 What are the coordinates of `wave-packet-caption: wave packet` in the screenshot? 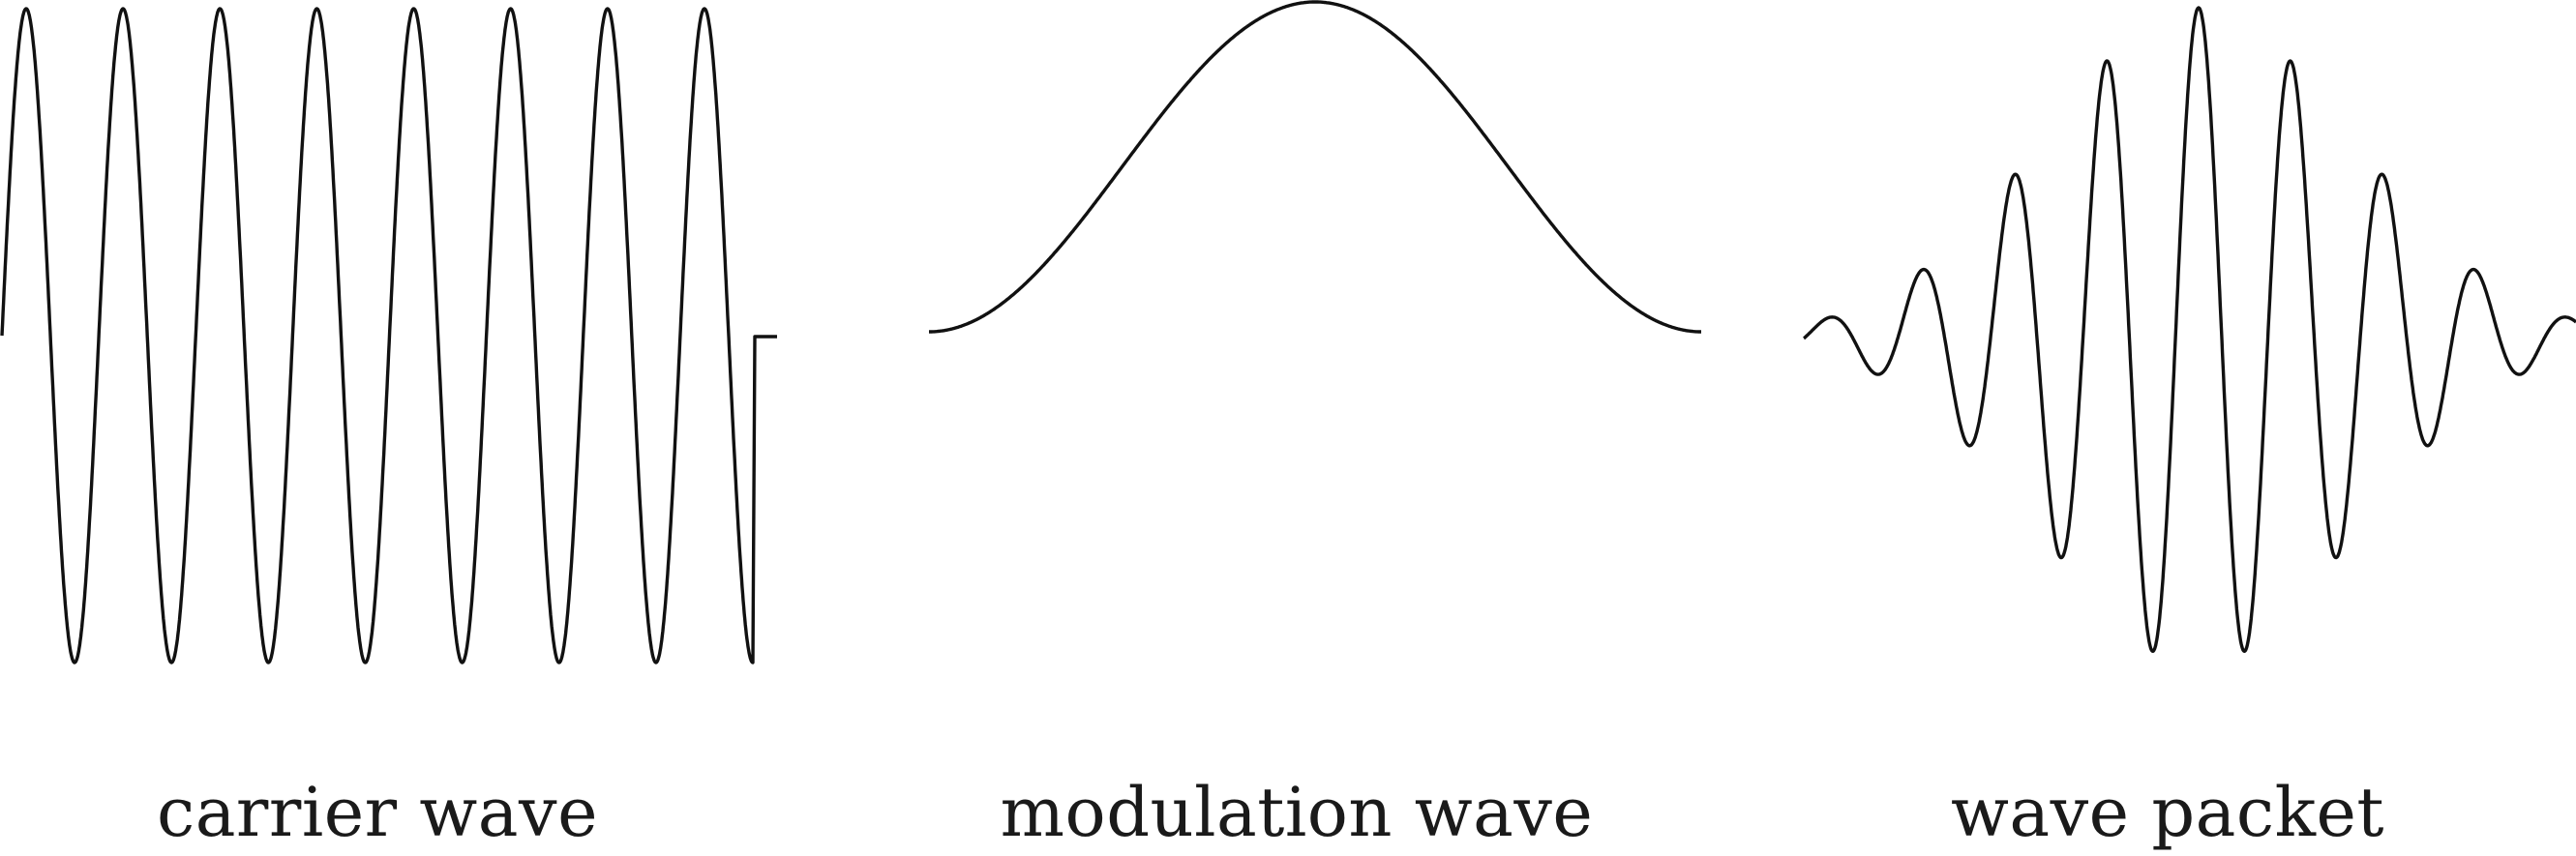 It's located at (2167, 812).